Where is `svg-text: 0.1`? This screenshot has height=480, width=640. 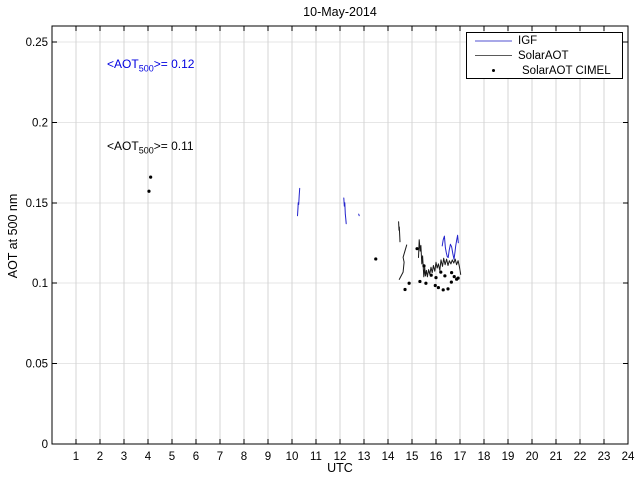 svg-text: 0.1 is located at coordinates (40, 284).